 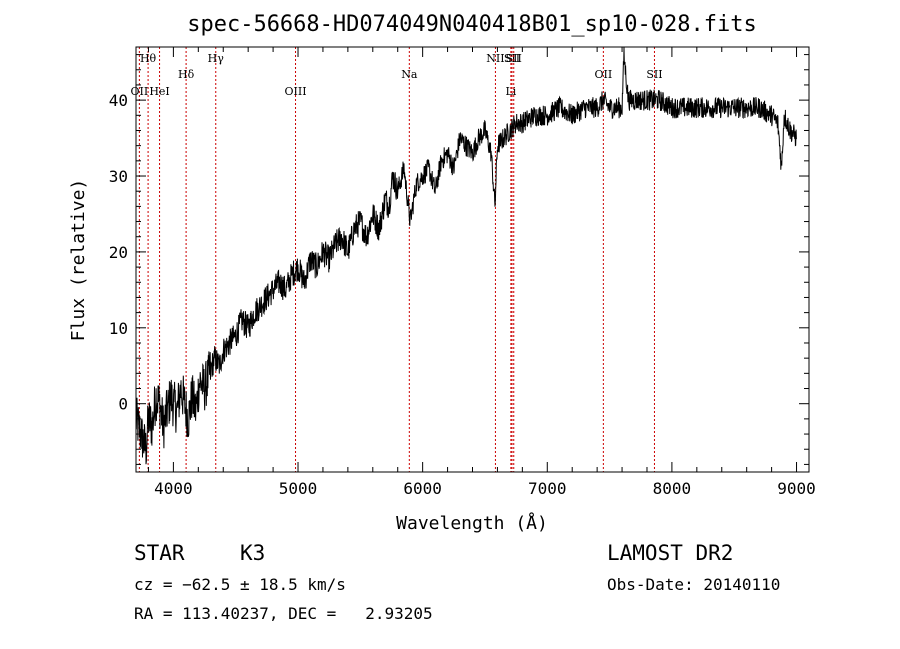 I want to click on x-tick-label: 8000, so click(x=672, y=488).